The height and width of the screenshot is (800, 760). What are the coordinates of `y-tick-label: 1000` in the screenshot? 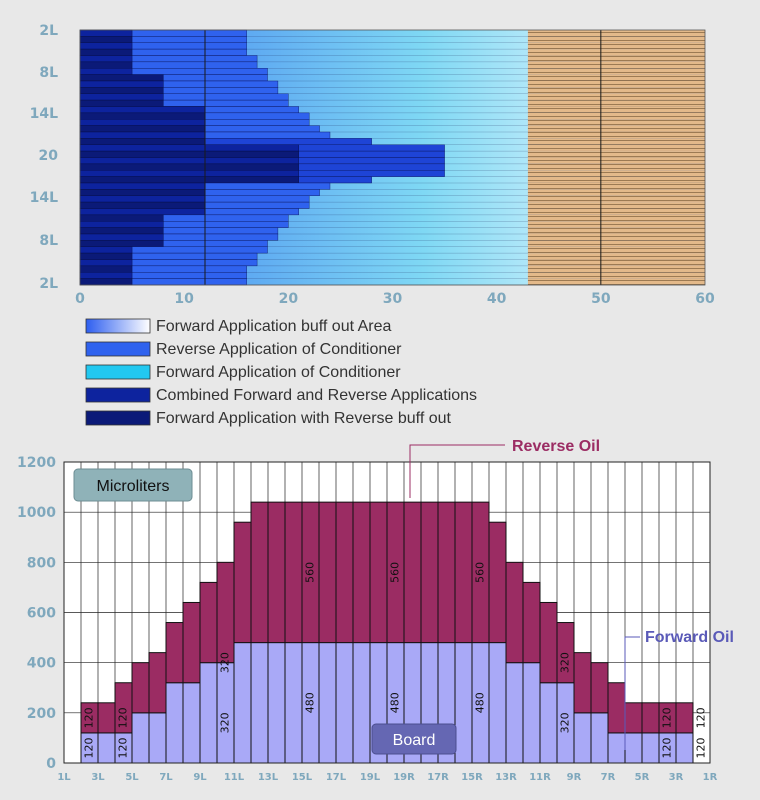 It's located at (36, 513).